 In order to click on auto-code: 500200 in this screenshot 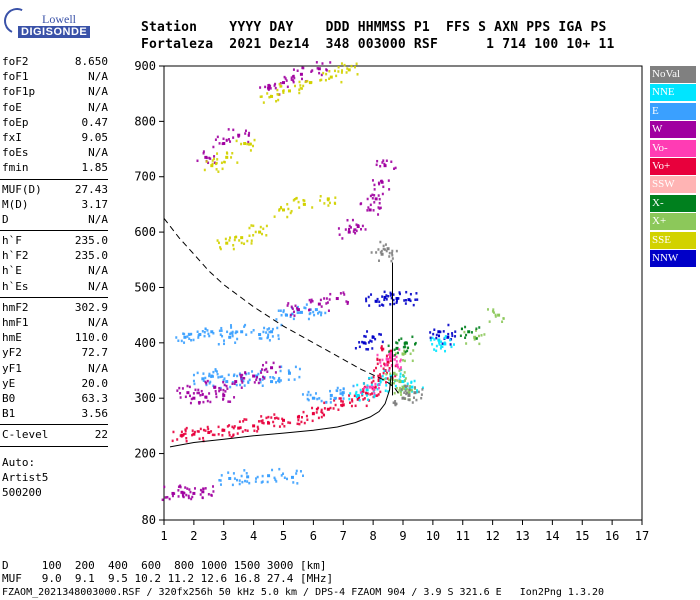, I will do `click(22, 492)`.